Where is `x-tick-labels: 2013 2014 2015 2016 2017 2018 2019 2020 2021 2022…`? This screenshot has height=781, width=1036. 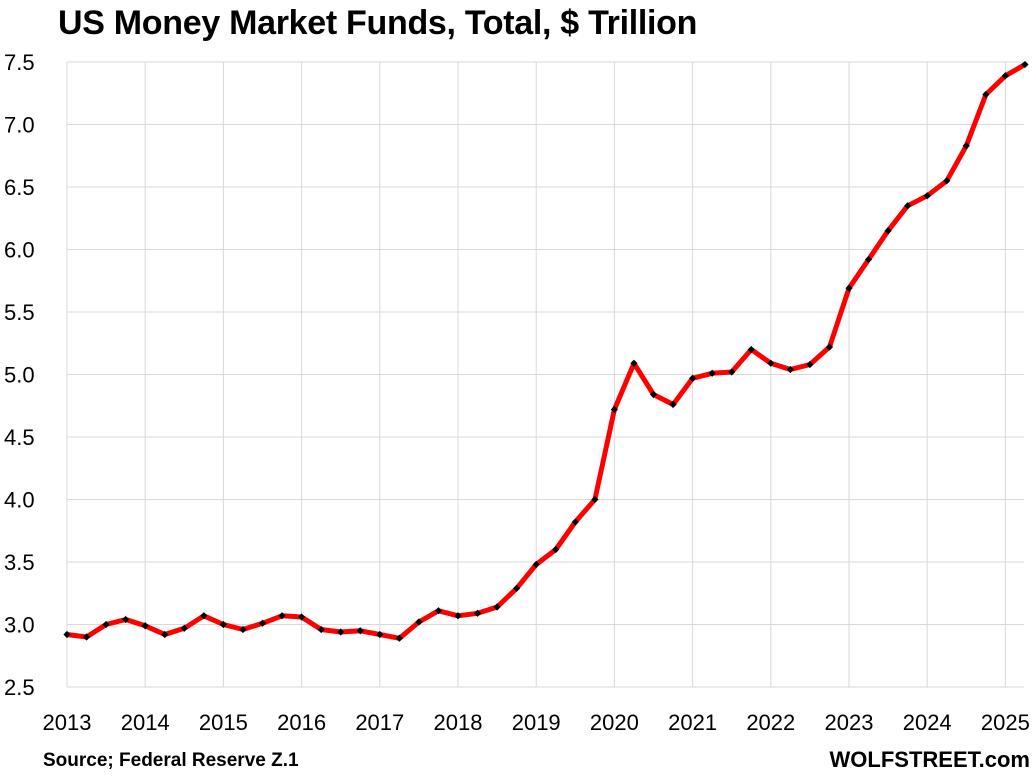
x-tick-labels: 2013 2014 2015 2016 2017 2018 2019 2020 2021 2022… is located at coordinates (536, 722).